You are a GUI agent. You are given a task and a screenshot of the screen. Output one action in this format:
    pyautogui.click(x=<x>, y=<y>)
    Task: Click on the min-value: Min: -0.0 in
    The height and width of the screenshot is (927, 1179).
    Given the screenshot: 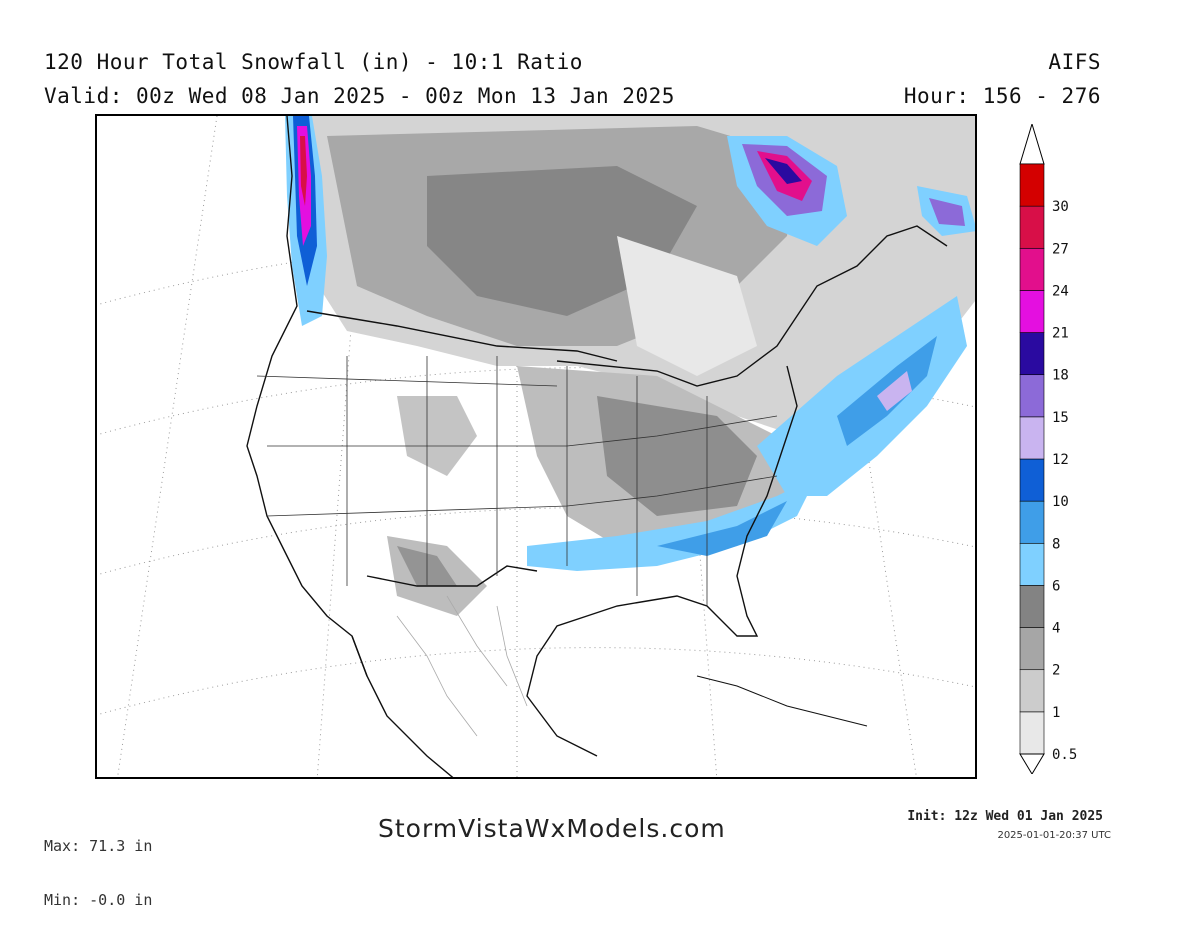 What is the action you would take?
    pyautogui.click(x=98, y=900)
    